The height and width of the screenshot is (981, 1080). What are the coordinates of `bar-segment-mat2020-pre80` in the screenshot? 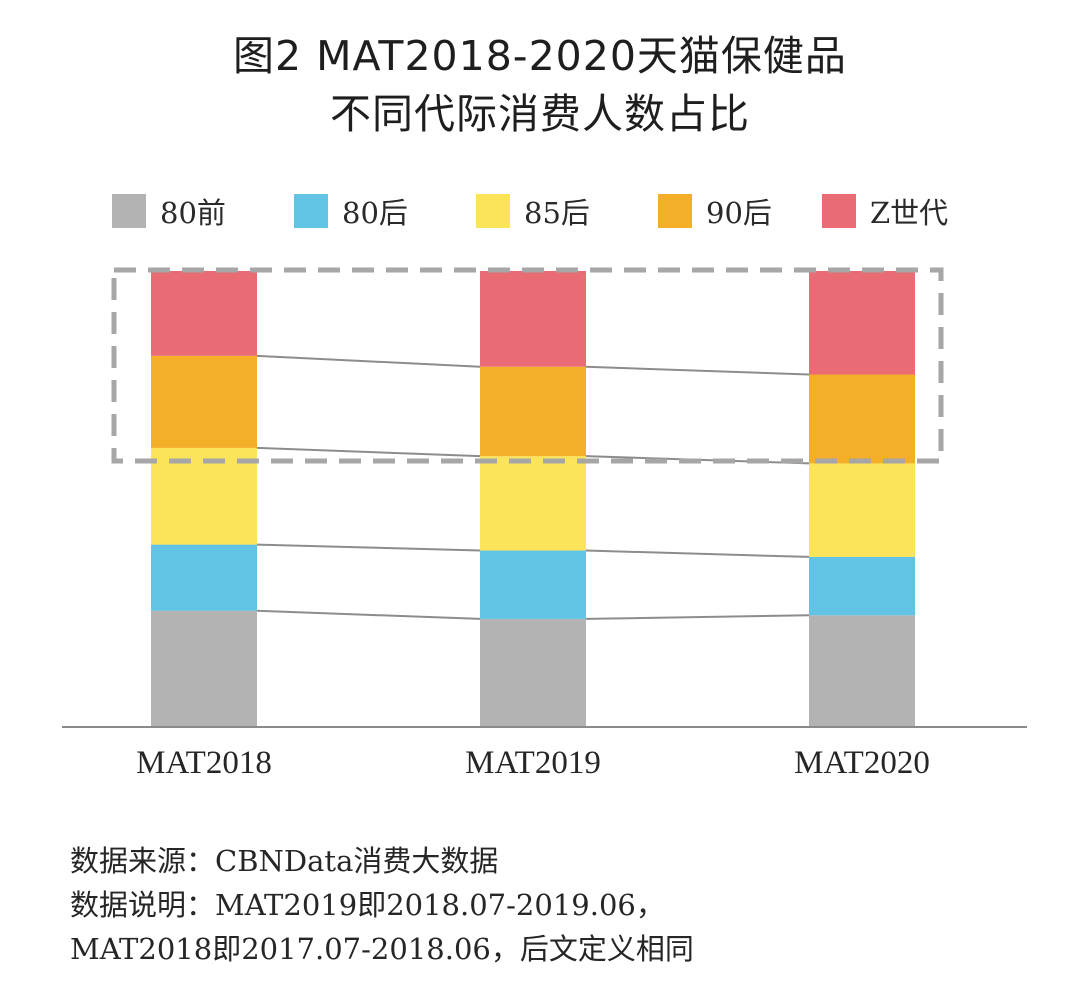 It's located at (862, 671).